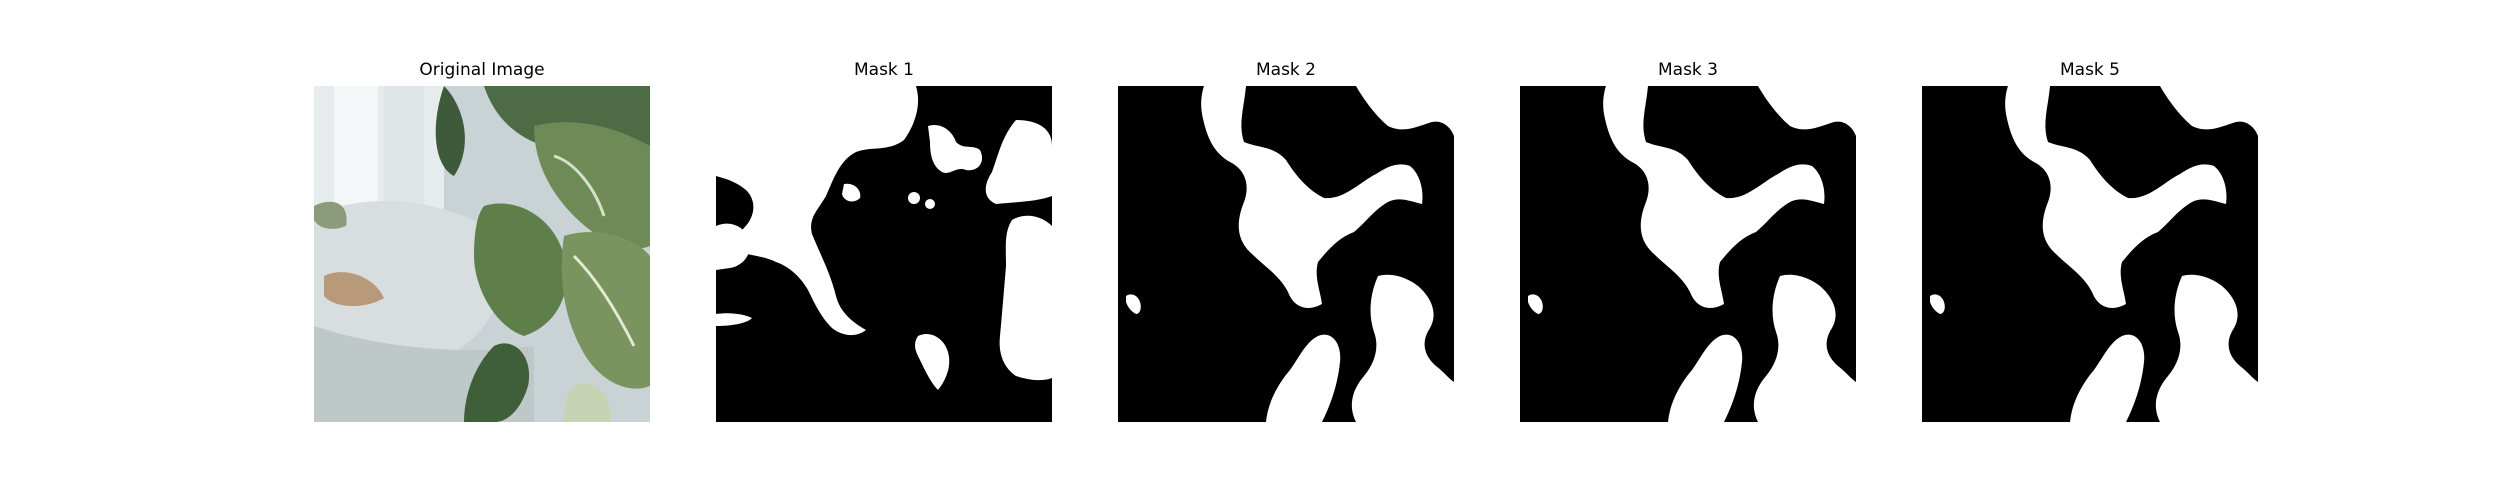 The image size is (2500, 500). I want to click on panel-title: Mask 5, so click(2089, 70).